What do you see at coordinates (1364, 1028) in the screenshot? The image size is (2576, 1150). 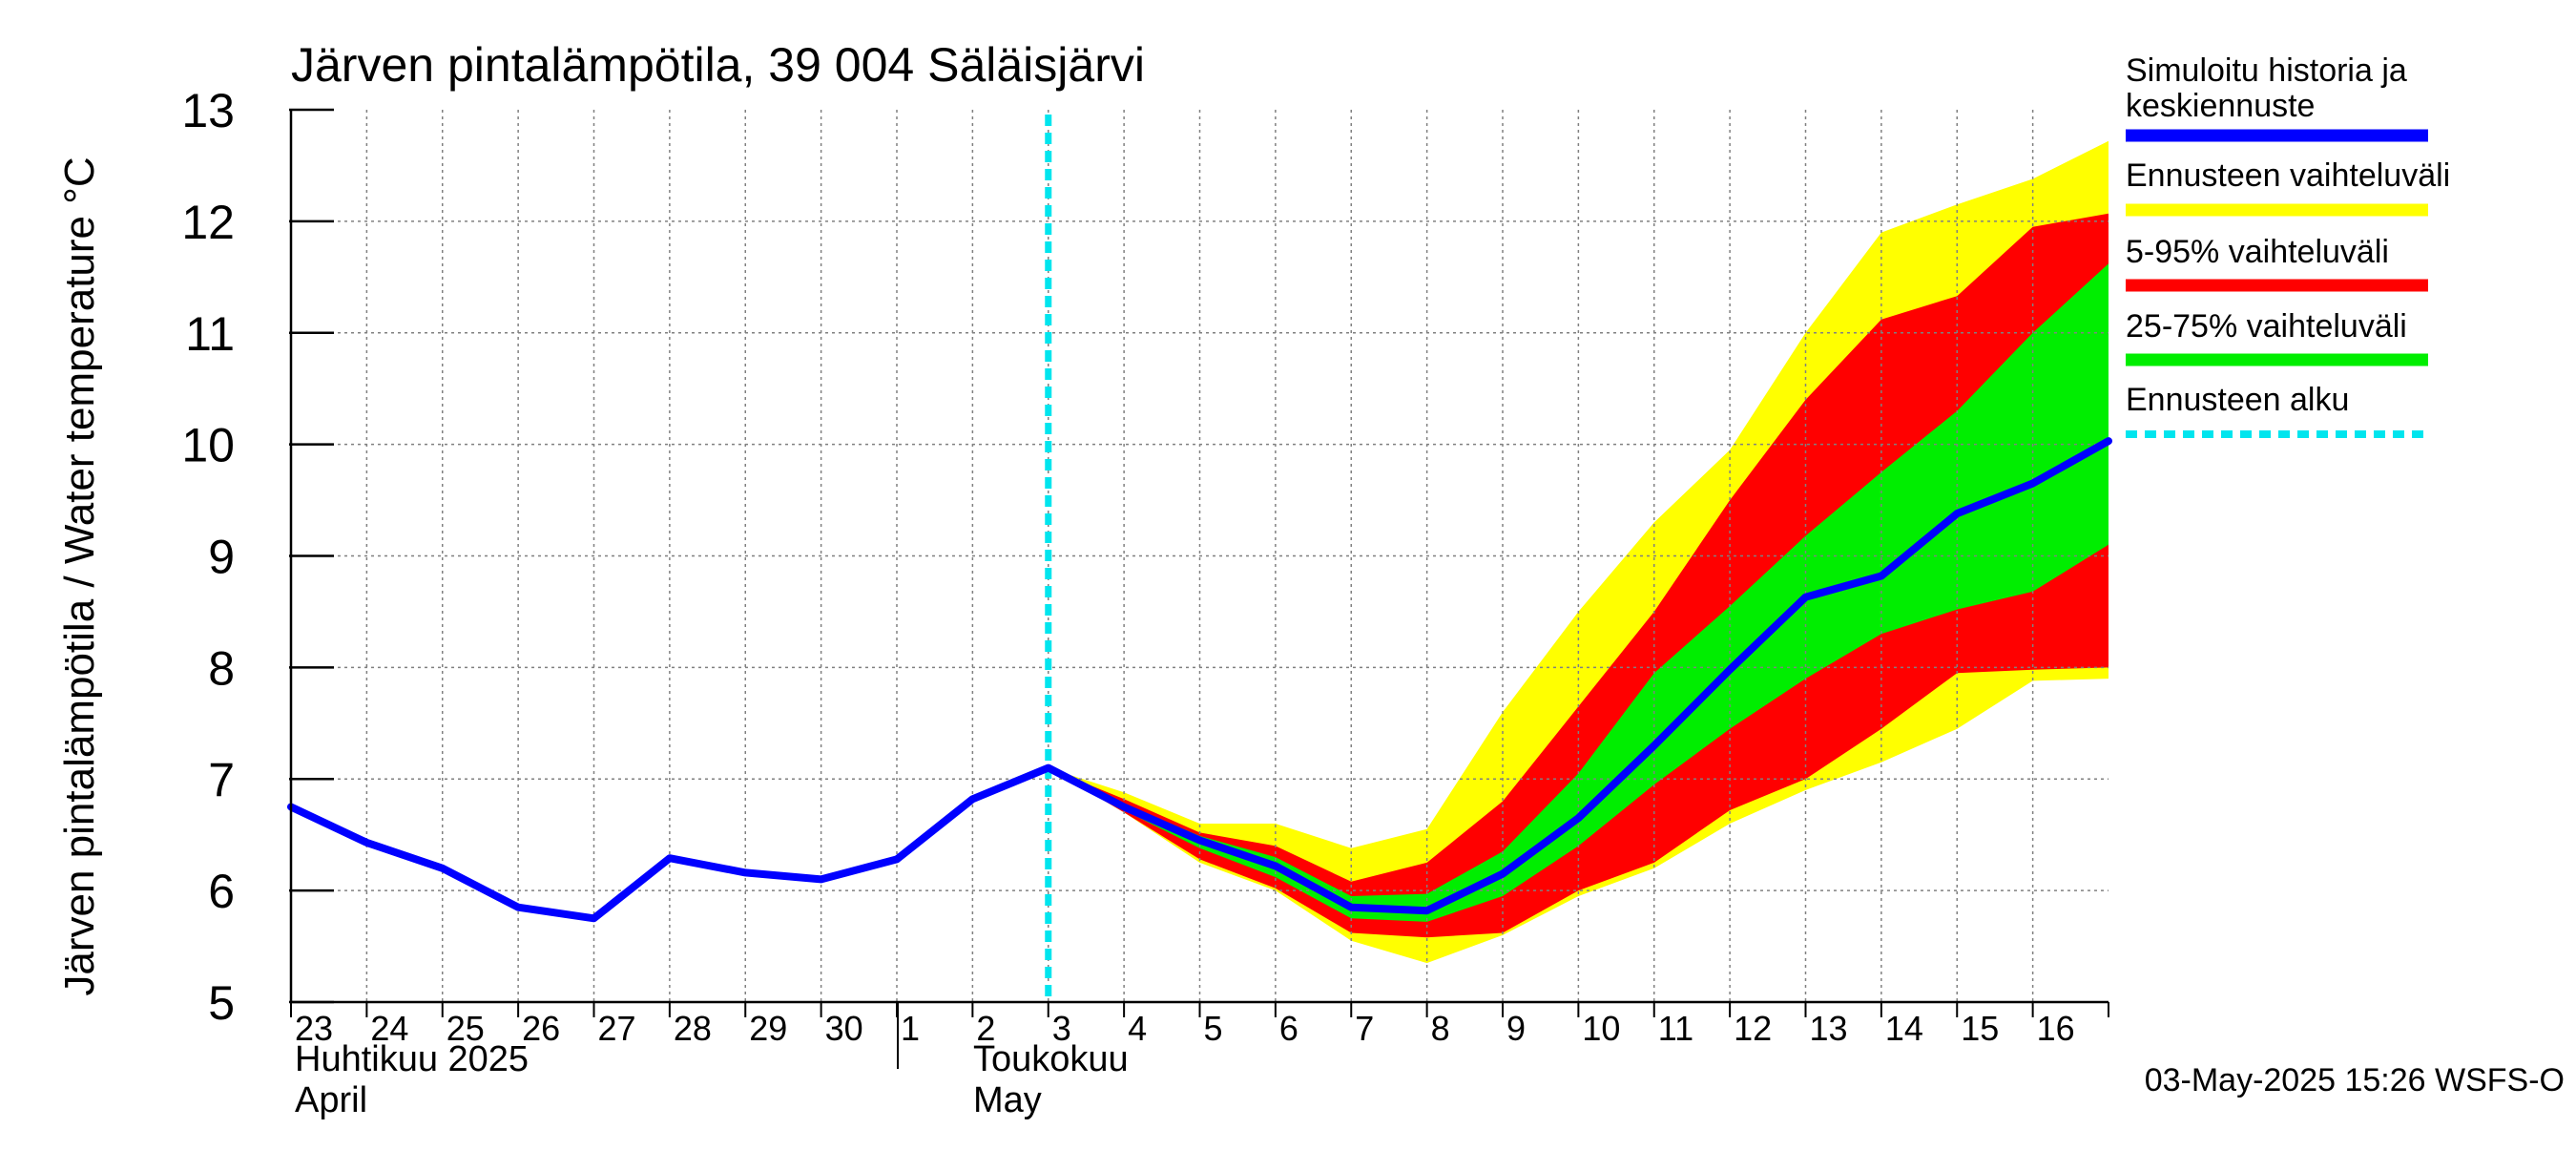 I see `x-tick-label: 7` at bounding box center [1364, 1028].